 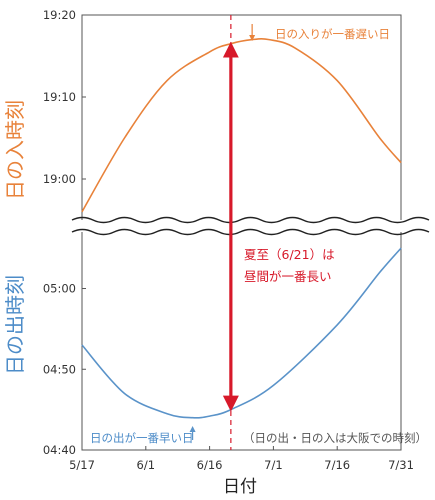 What do you see at coordinates (142, 438) in the screenshot?
I see `annotation-sunrise-earliest: 日の出が一番早い日` at bounding box center [142, 438].